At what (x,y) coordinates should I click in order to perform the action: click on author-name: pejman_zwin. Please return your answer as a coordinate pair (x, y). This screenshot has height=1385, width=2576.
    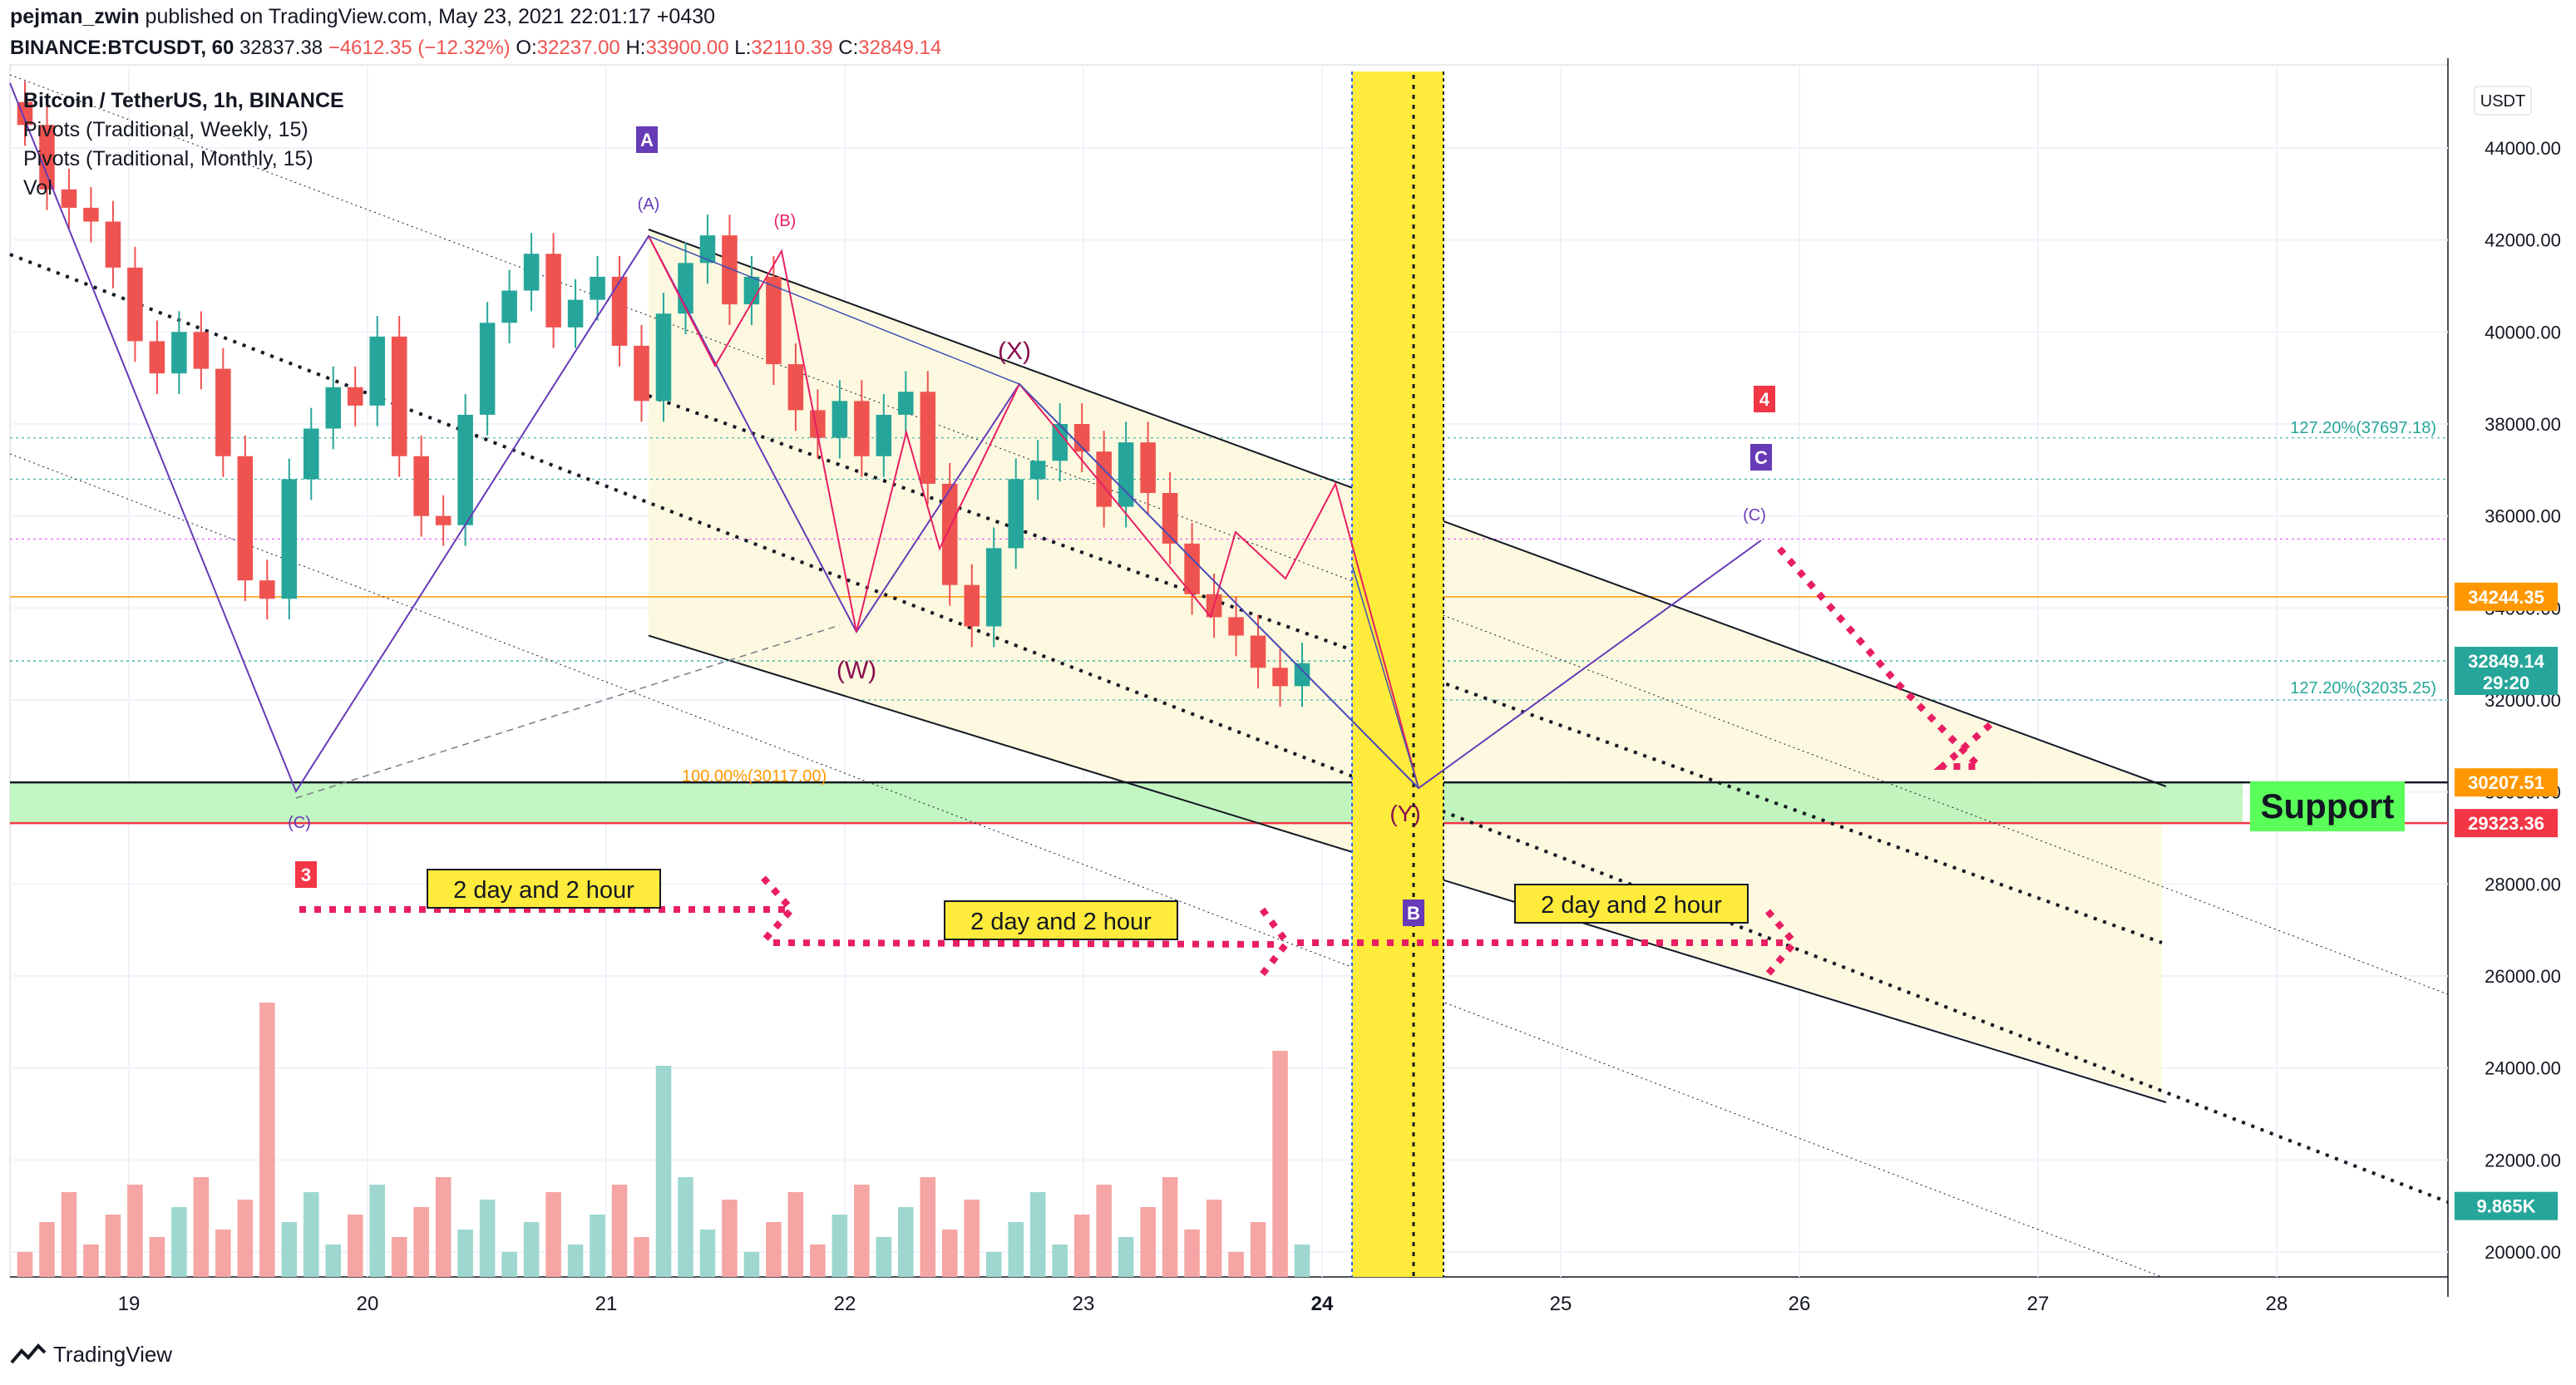
    Looking at the image, I should click on (75, 16).